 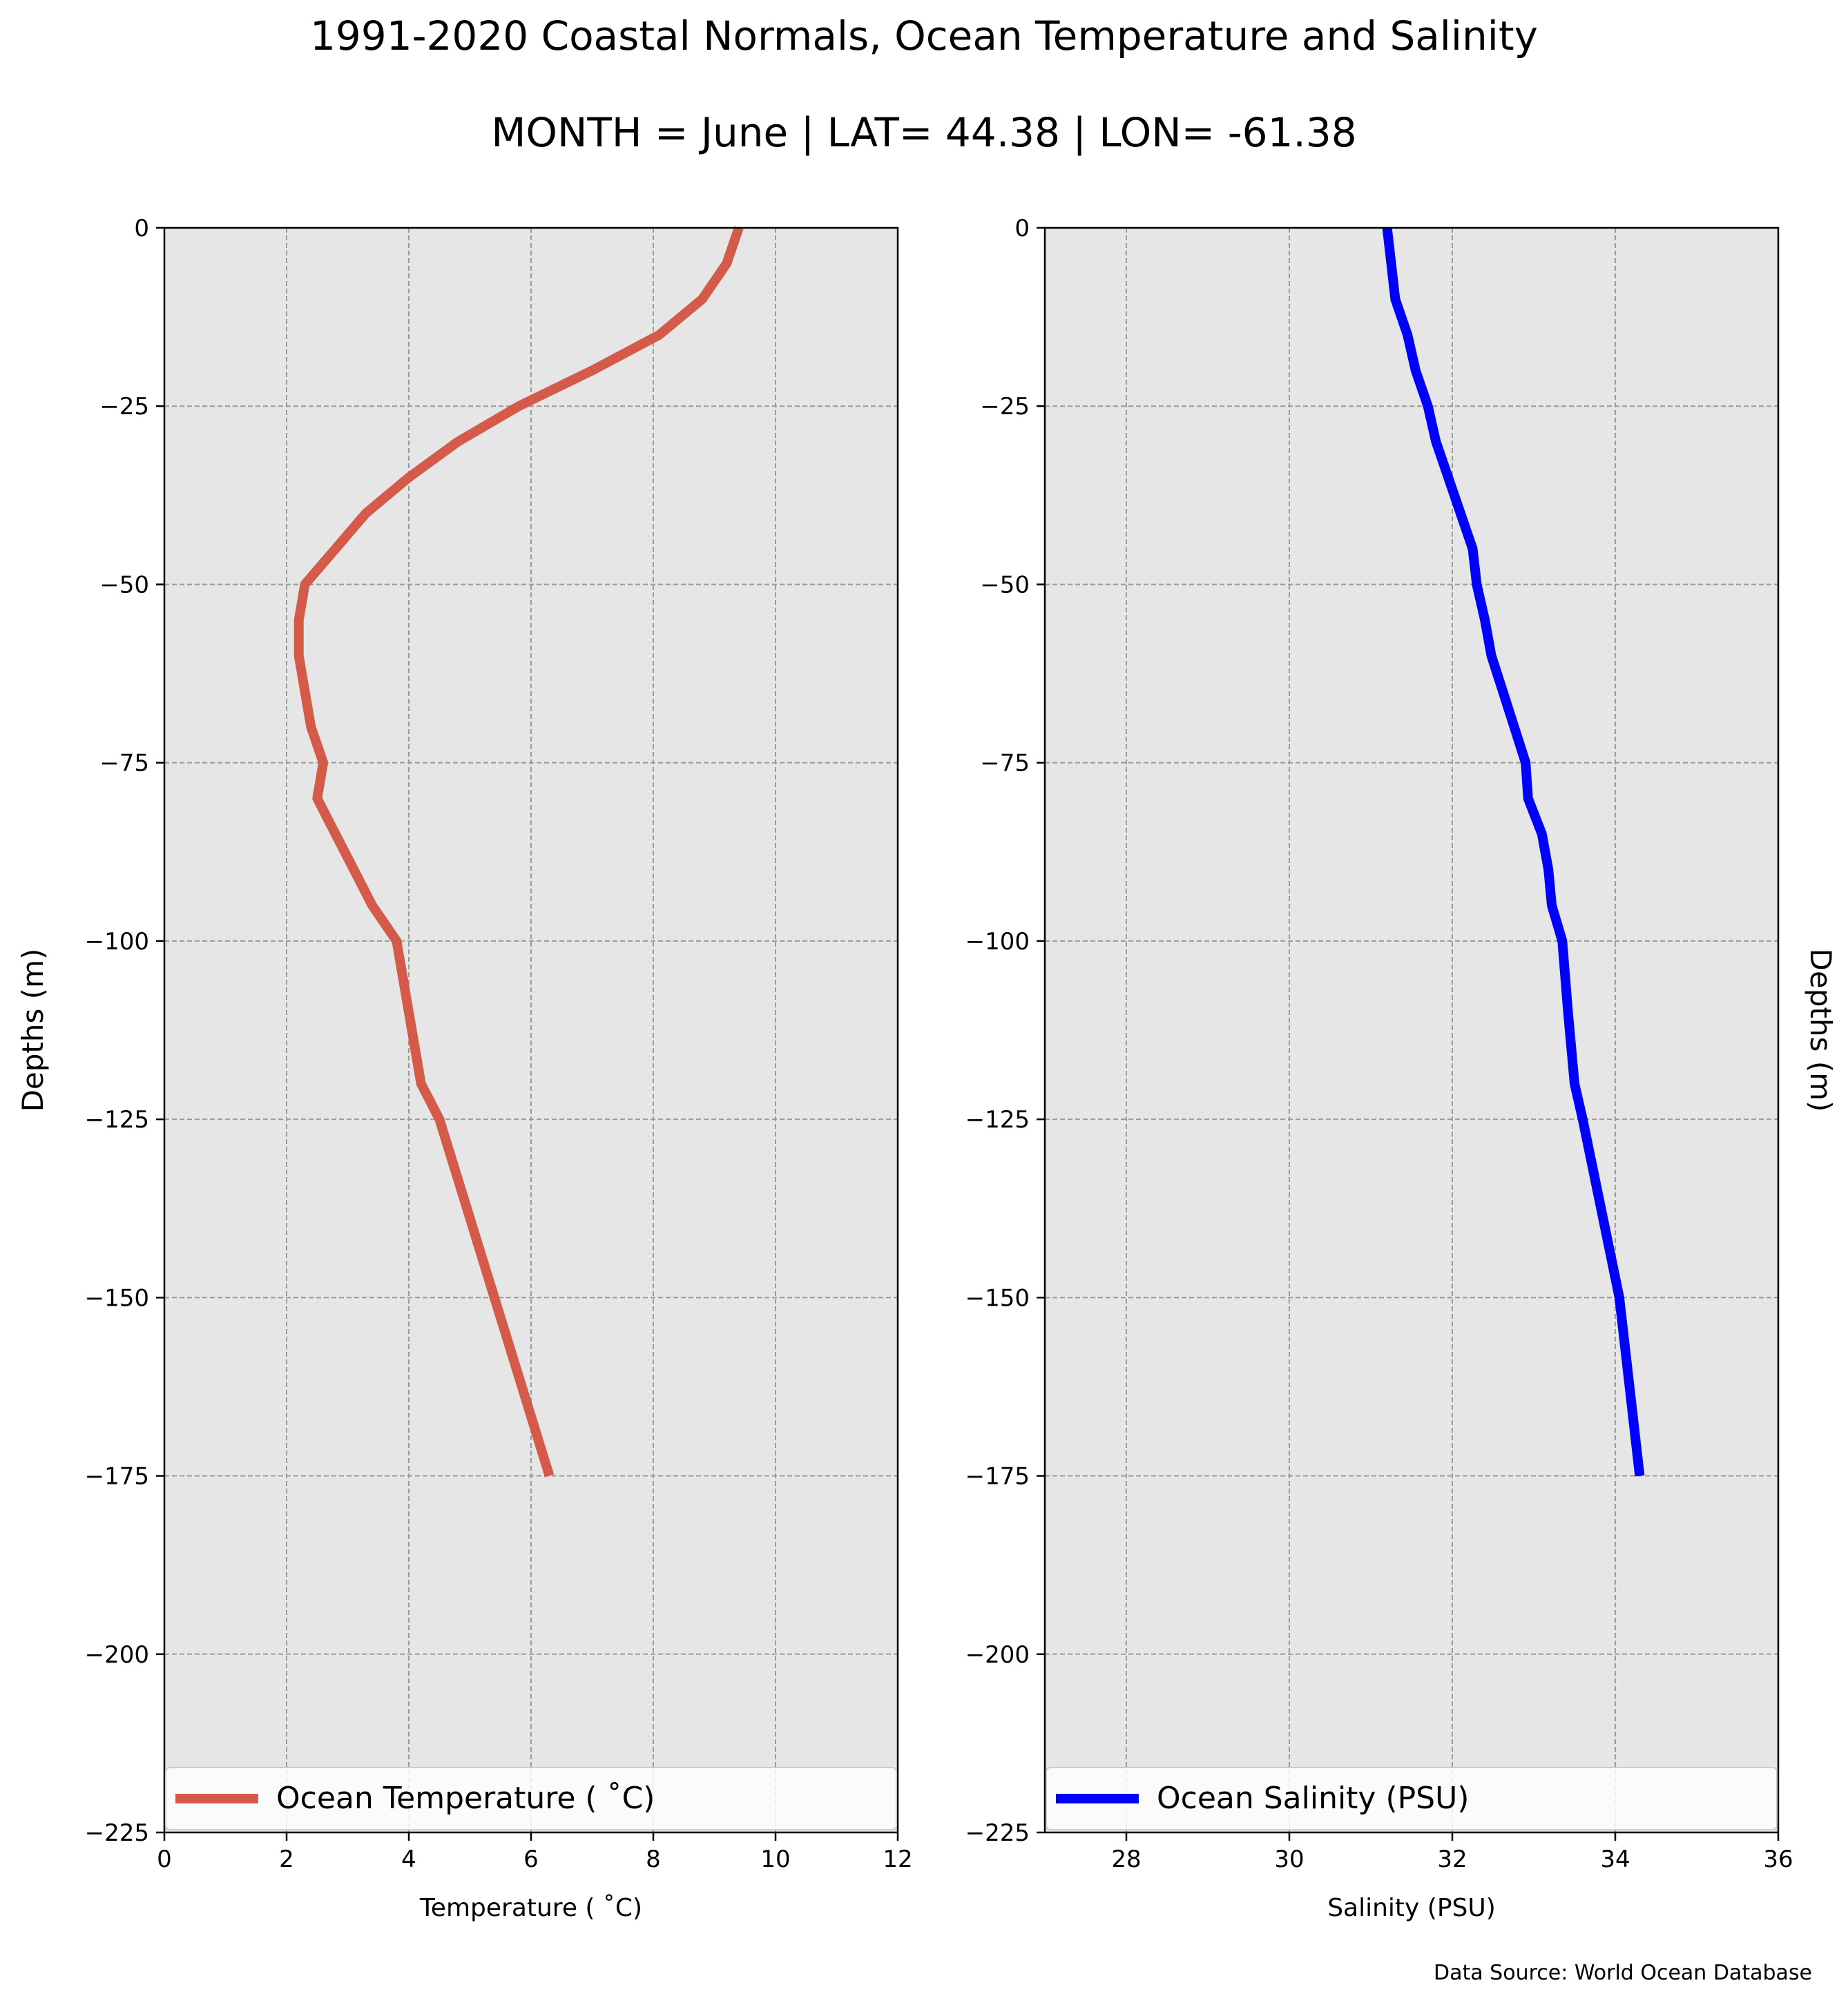 I want to click on salinity-legend-label: Ocean Salinity (PSU), so click(x=1313, y=1798).